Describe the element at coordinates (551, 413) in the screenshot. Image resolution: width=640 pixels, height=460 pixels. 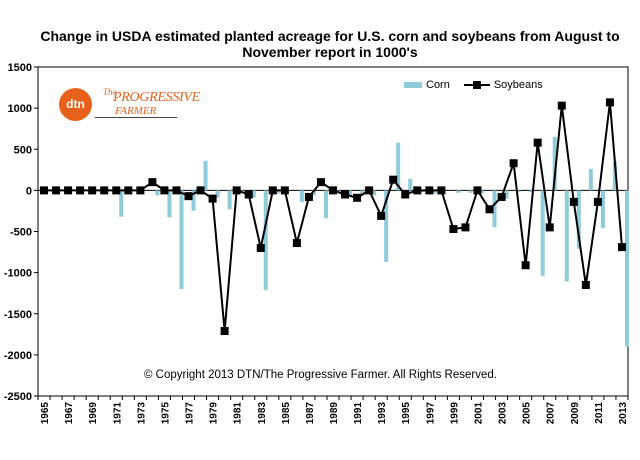
I see `x-tick-label: 2007` at that location.